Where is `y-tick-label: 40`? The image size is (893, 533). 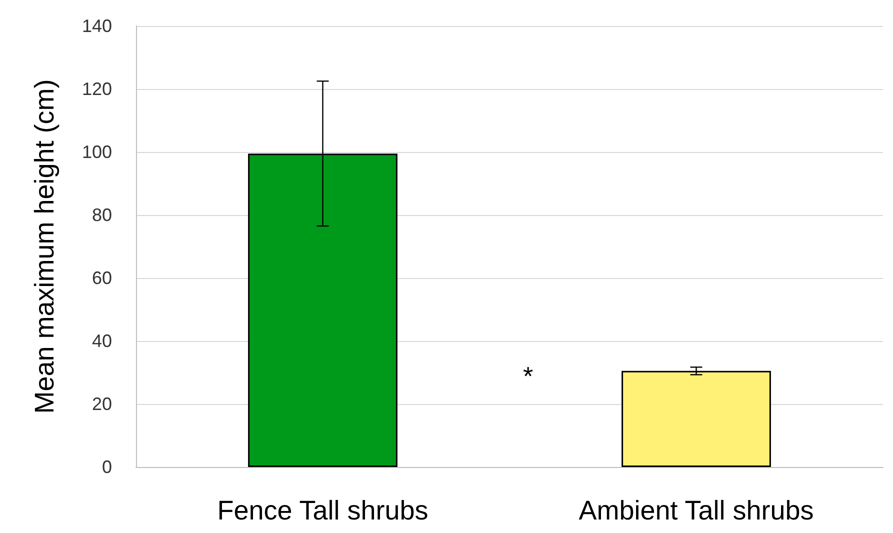 y-tick-label: 40 is located at coordinates (102, 341).